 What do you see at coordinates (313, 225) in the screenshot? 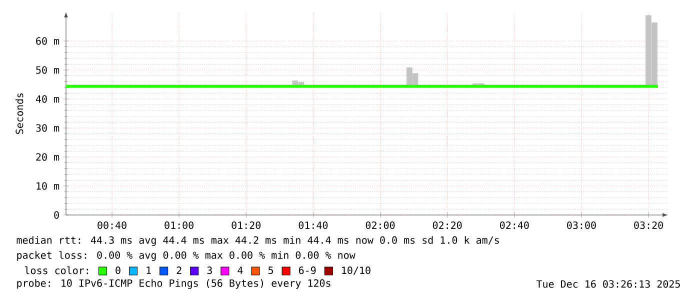
I see `x-tick-label: 01:40` at bounding box center [313, 225].